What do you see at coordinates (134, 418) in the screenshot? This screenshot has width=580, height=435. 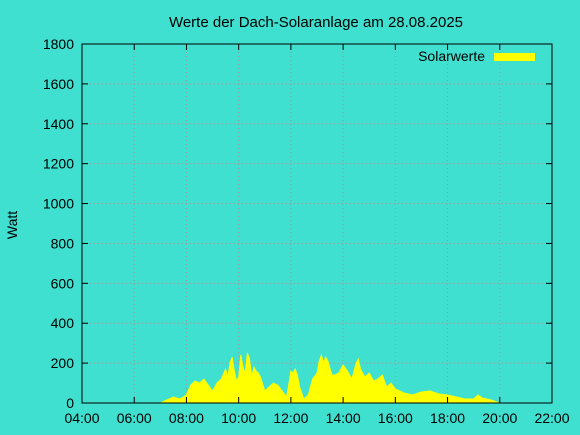 I see `x-tick-label: 06:00` at bounding box center [134, 418].